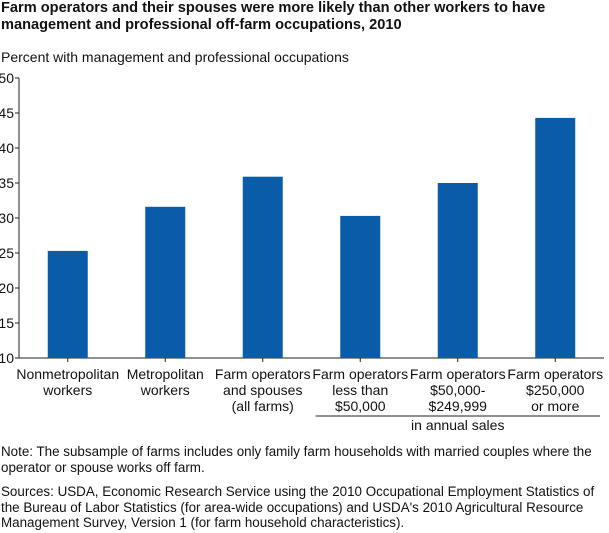 The width and height of the screenshot is (609, 533). I want to click on y-tick-label: 45, so click(7, 113).